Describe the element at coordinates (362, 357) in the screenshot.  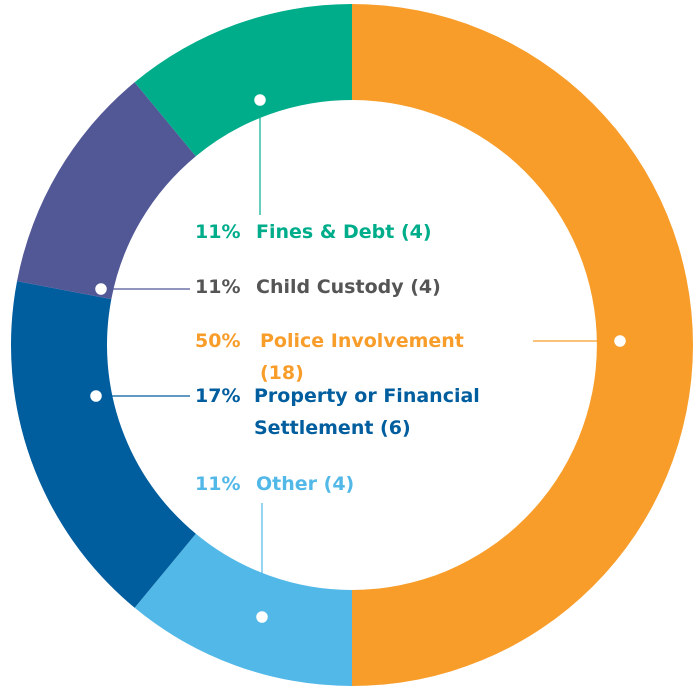
I see `category-label: Police Involvement (18)` at that location.